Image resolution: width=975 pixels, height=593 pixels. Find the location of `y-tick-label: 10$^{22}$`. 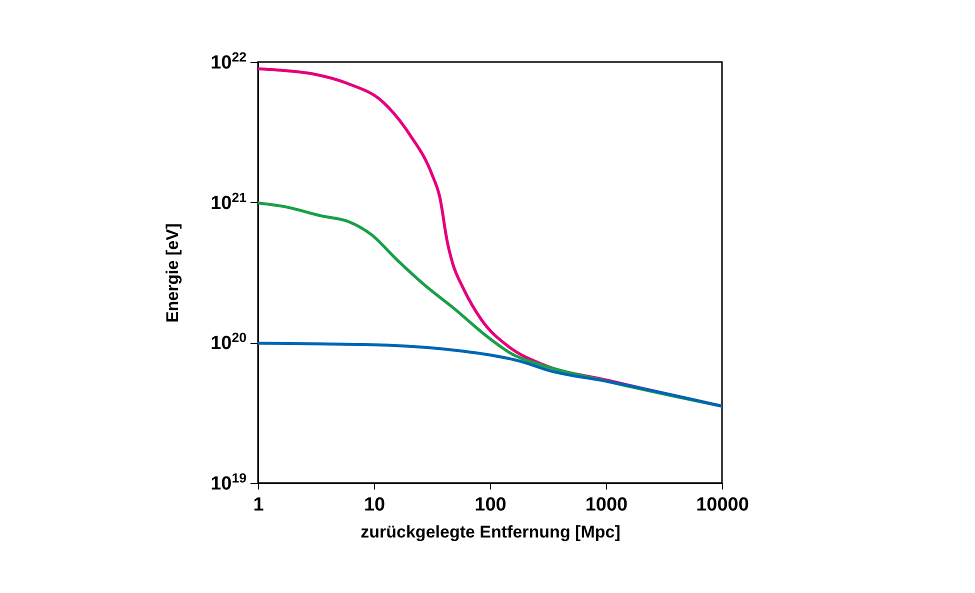

y-tick-label: 10$^{22}$ is located at coordinates (228, 61).